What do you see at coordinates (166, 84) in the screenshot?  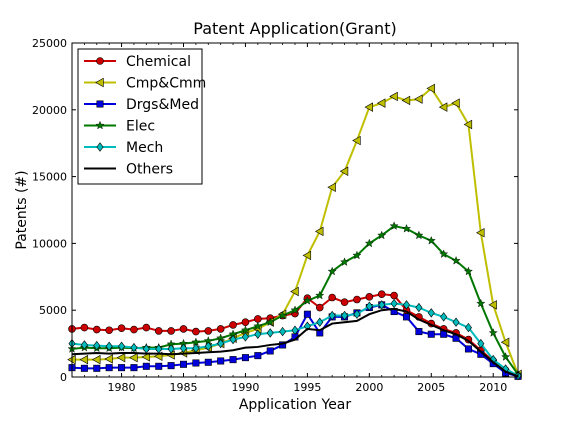 I see `legend-label: Cmp&Cmm` at bounding box center [166, 84].